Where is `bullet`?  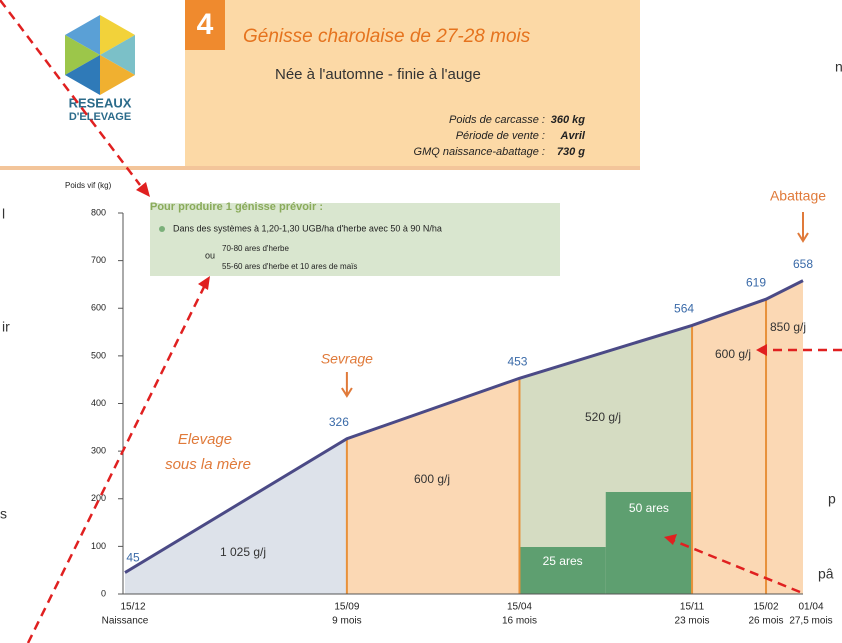 bullet is located at coordinates (162, 229).